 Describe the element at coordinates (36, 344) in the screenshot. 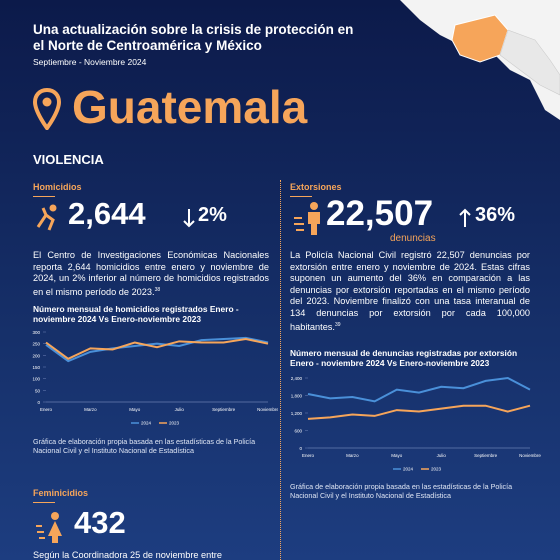

I see `y-tick-label: 250` at that location.